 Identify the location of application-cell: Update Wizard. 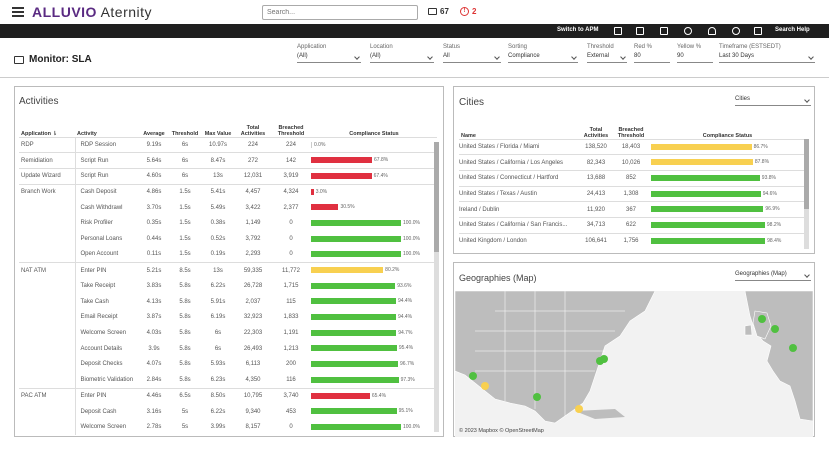
(47, 176).